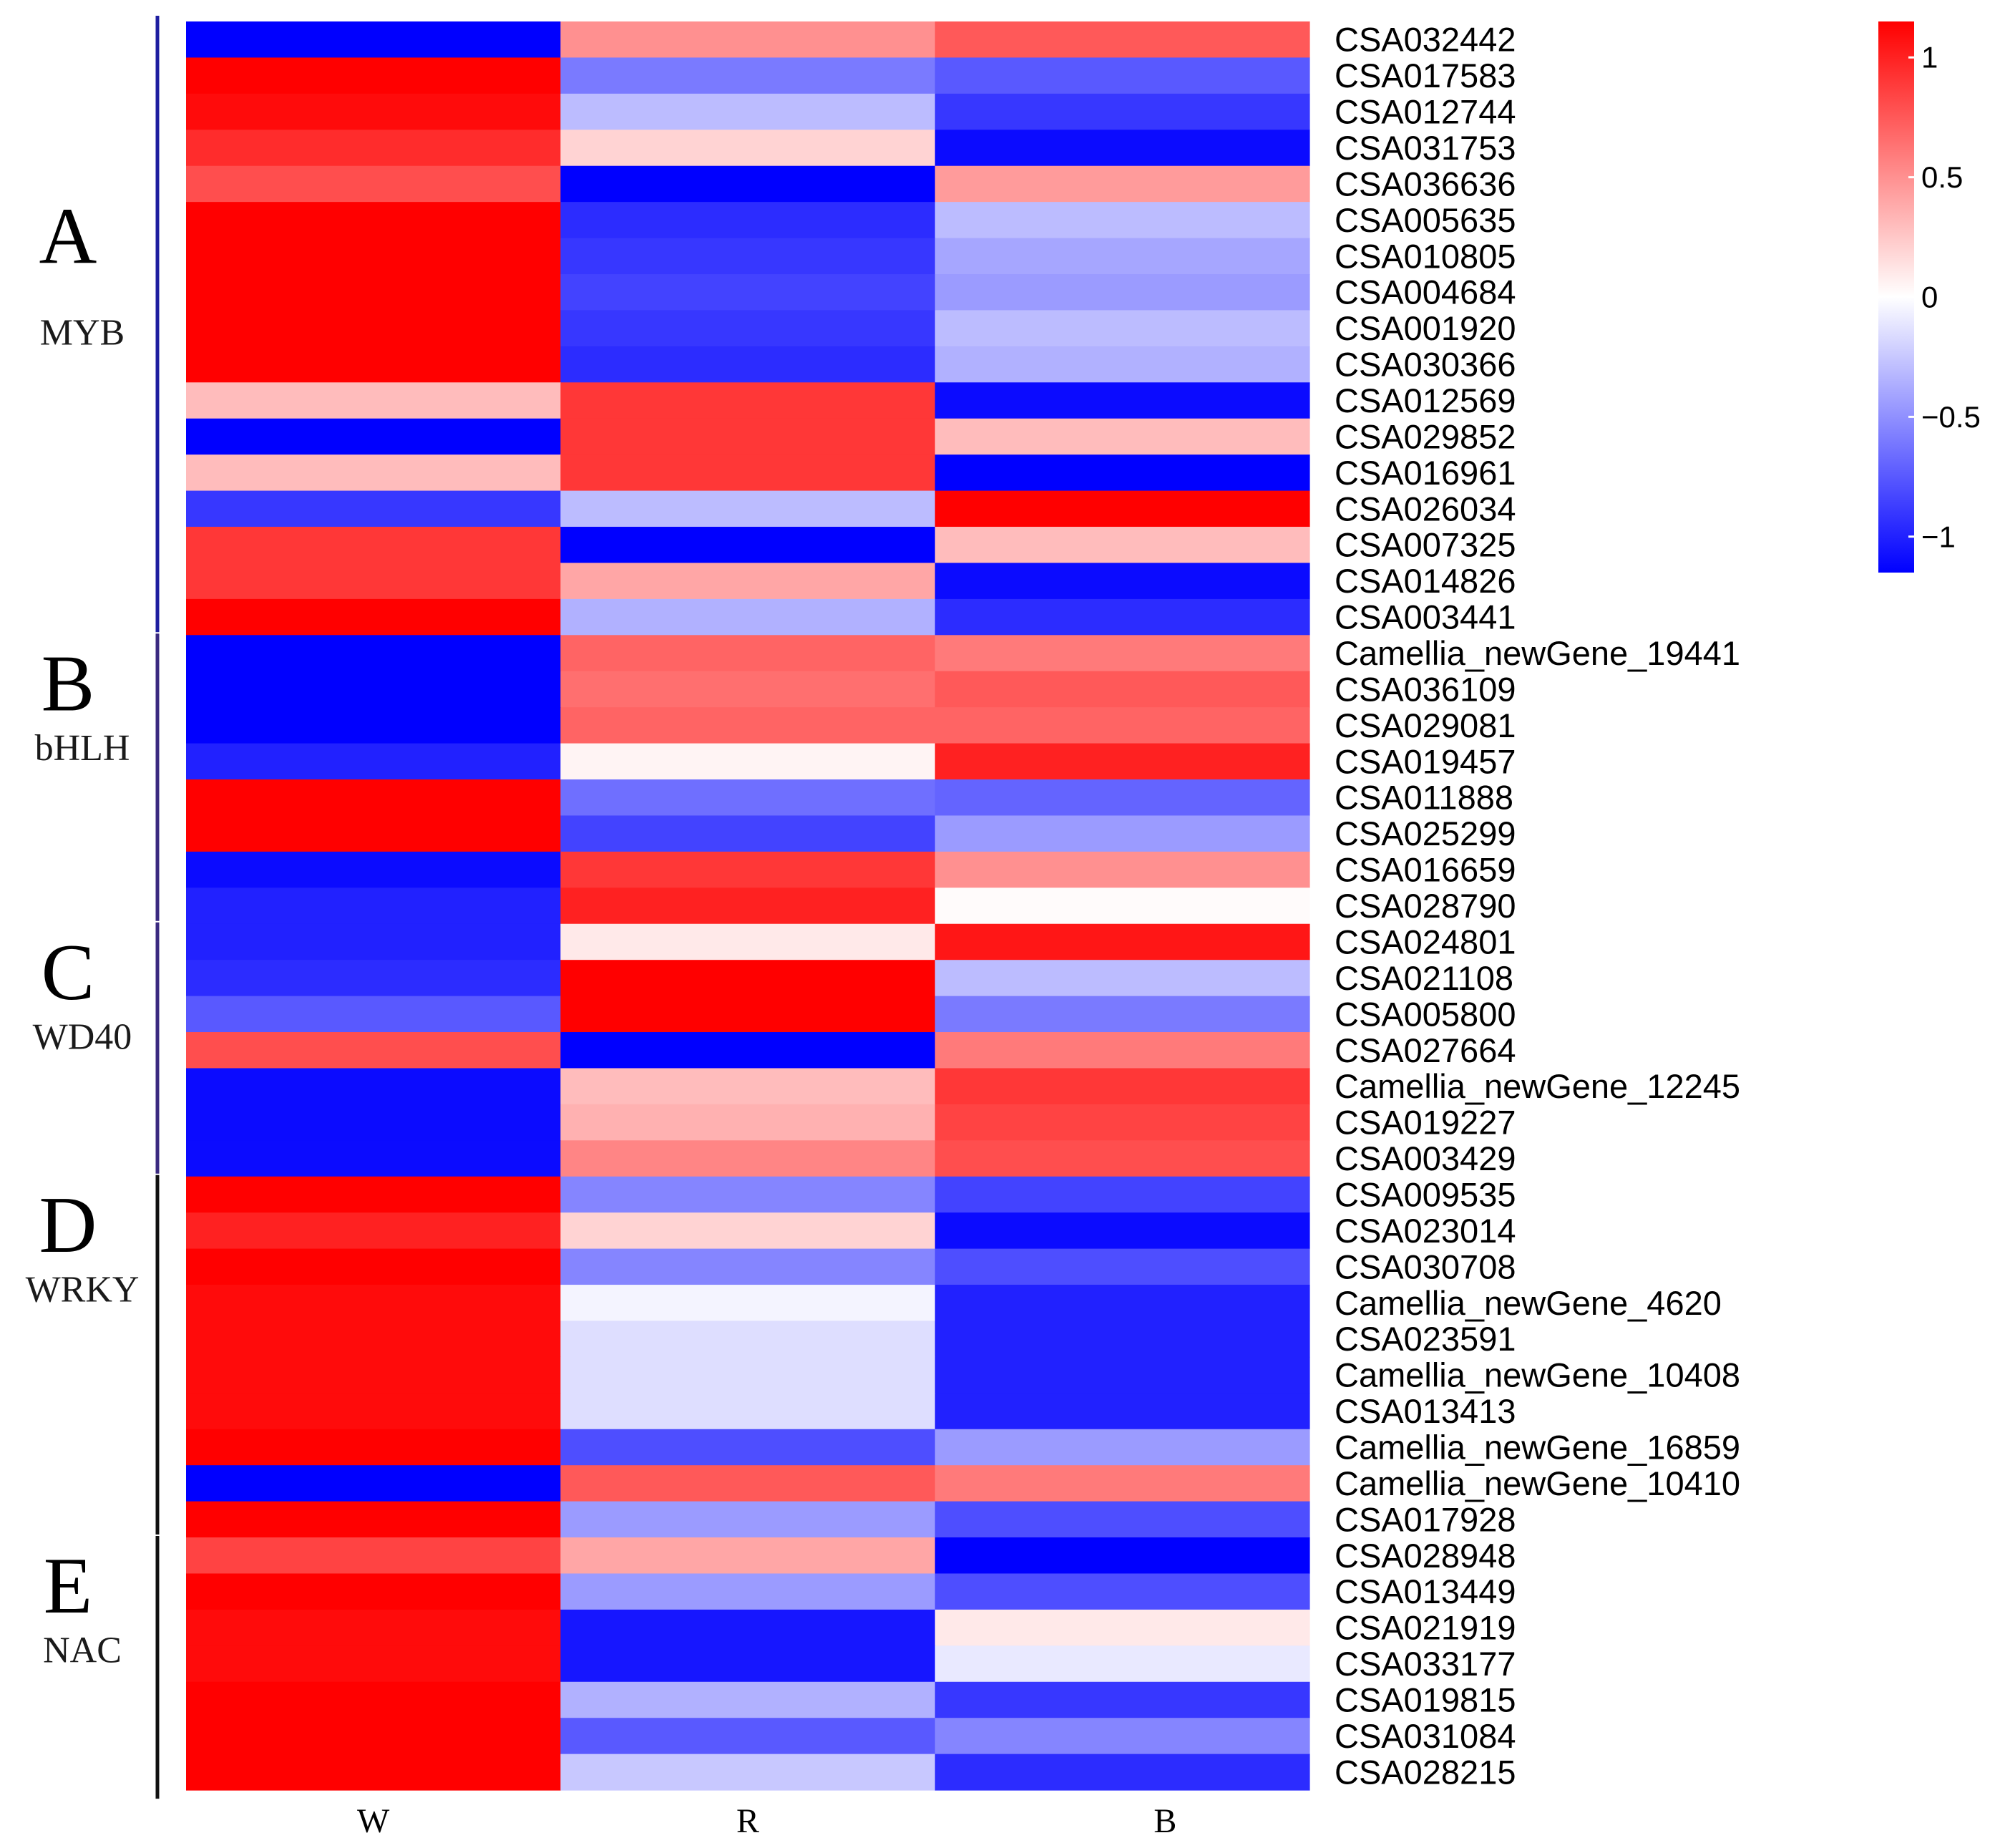 The width and height of the screenshot is (2000, 1848). I want to click on colorbar-tick-label: −1, so click(1938, 536).